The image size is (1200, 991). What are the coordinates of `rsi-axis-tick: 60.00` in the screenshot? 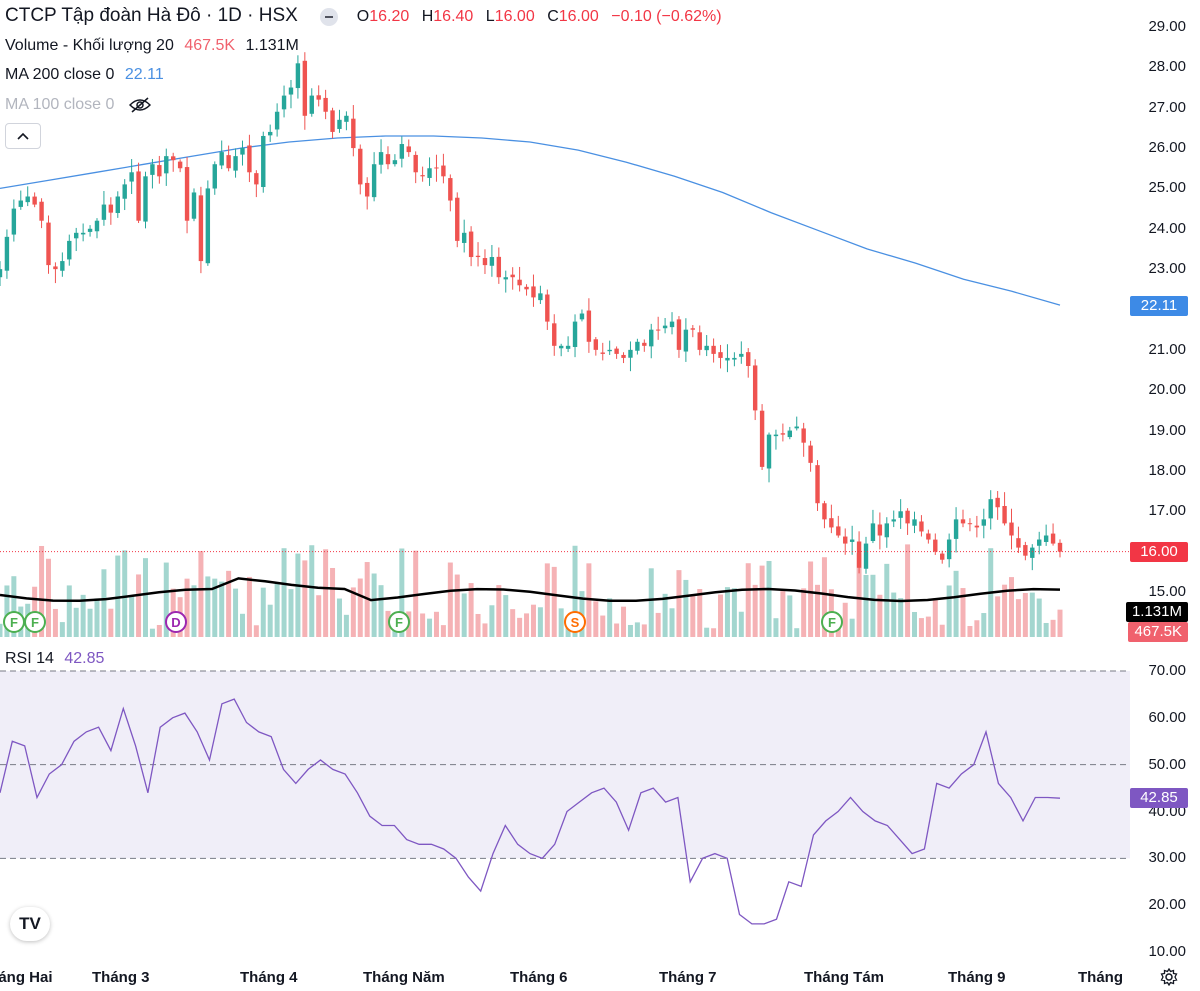 It's located at (1167, 717).